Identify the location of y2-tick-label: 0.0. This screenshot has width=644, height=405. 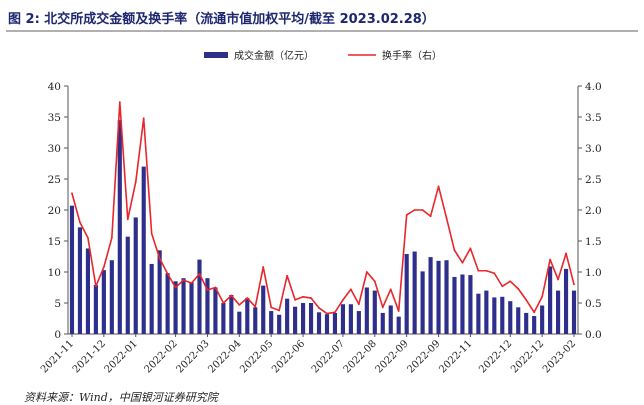
(593, 335).